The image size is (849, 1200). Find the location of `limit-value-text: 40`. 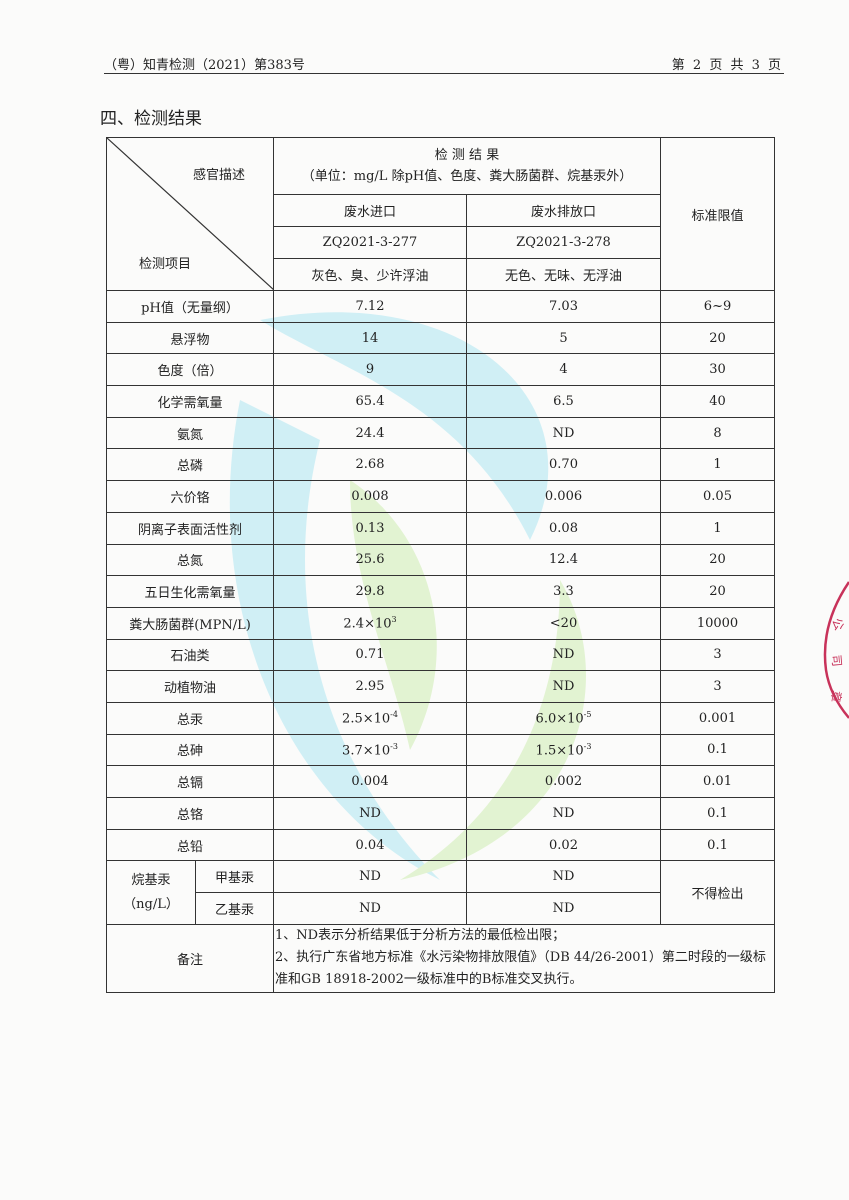

limit-value-text: 40 is located at coordinates (717, 401).